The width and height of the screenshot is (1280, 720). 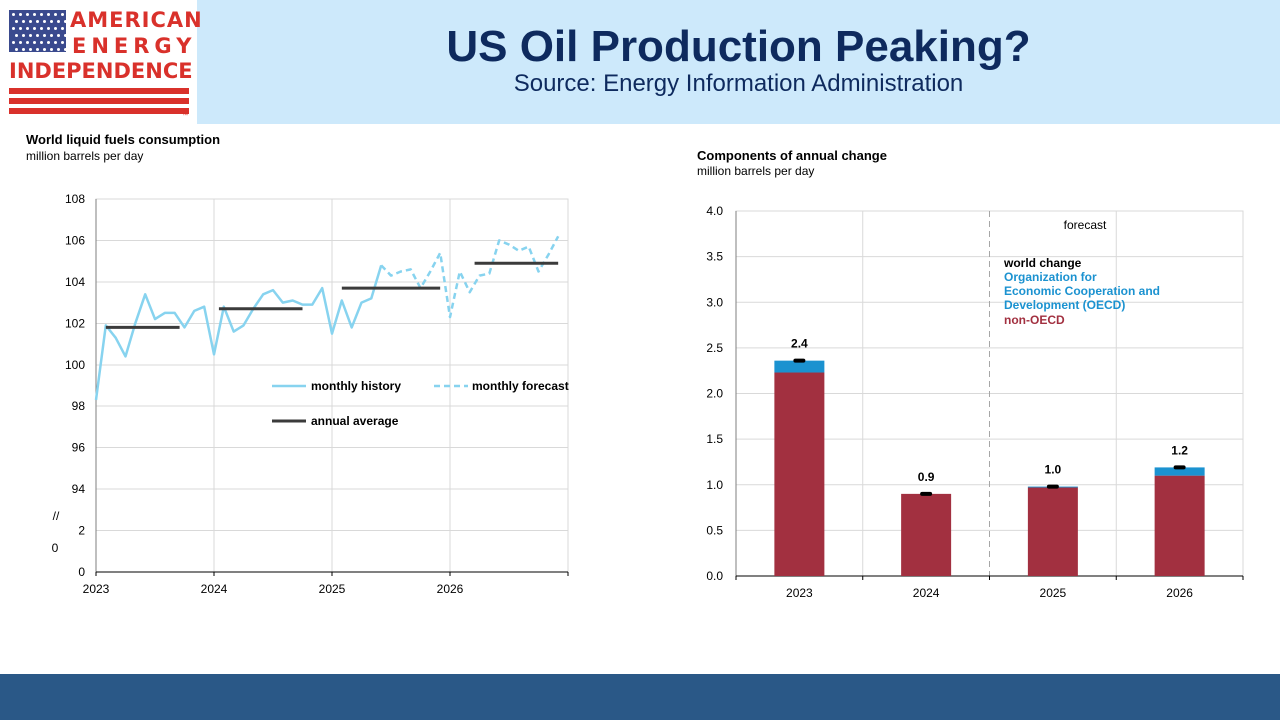 What do you see at coordinates (1034, 320) in the screenshot?
I see `legend-label: non-OECD` at bounding box center [1034, 320].